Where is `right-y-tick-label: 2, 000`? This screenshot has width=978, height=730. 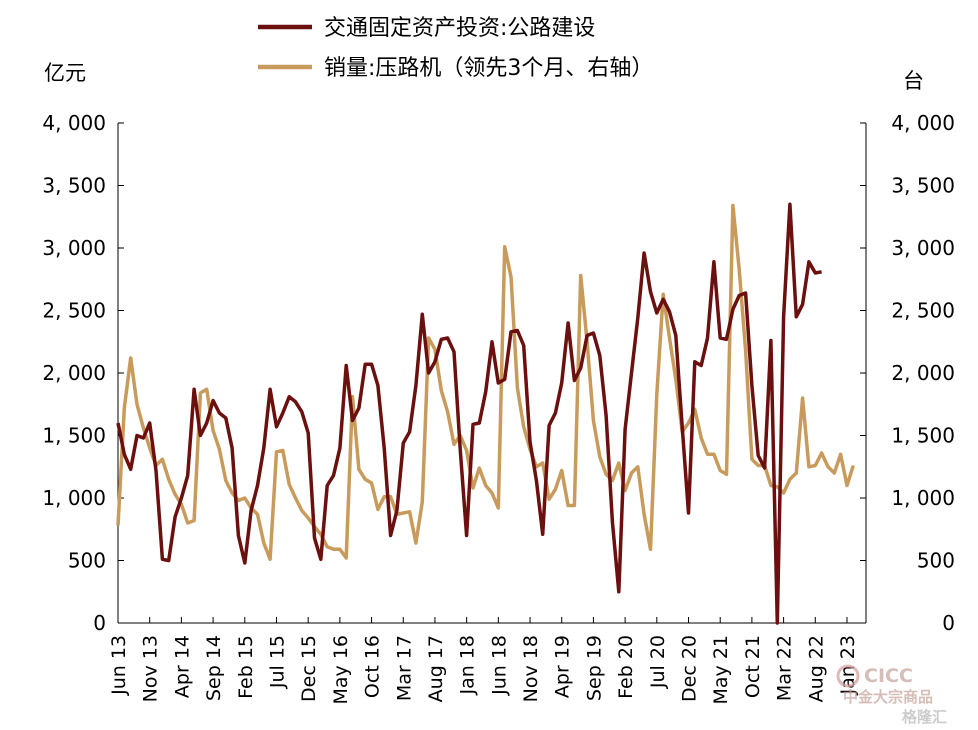
right-y-tick-label: 2, 000 is located at coordinates (923, 373).